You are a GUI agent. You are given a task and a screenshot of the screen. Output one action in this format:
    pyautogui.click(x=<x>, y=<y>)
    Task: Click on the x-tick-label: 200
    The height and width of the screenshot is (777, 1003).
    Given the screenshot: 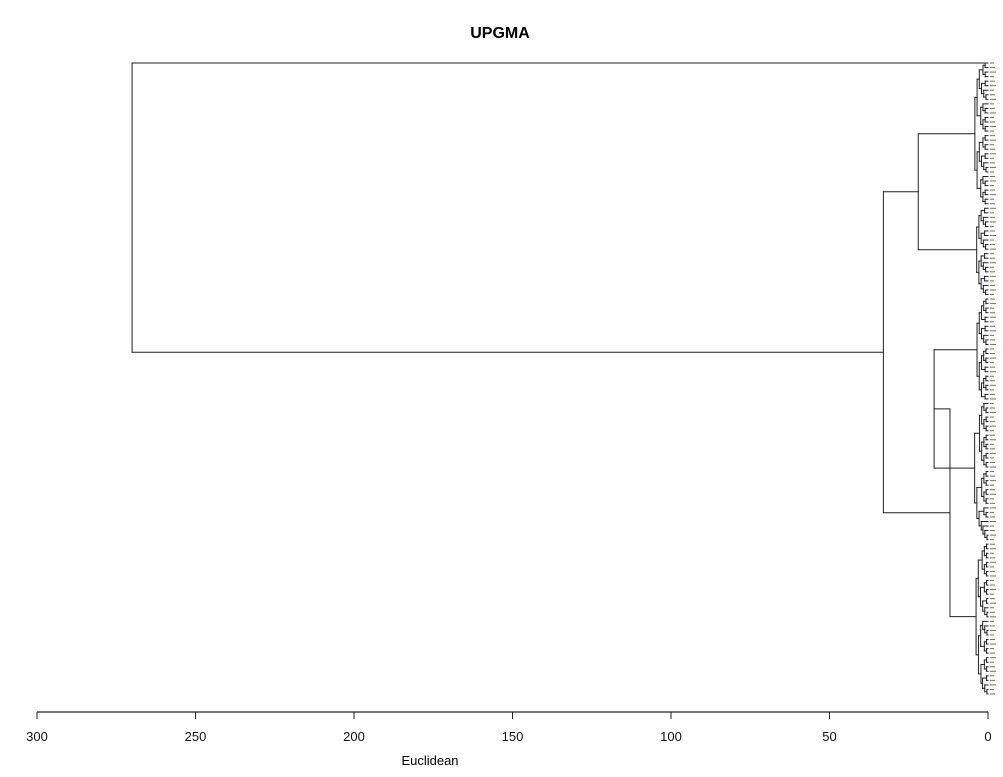 What is the action you would take?
    pyautogui.click(x=354, y=736)
    